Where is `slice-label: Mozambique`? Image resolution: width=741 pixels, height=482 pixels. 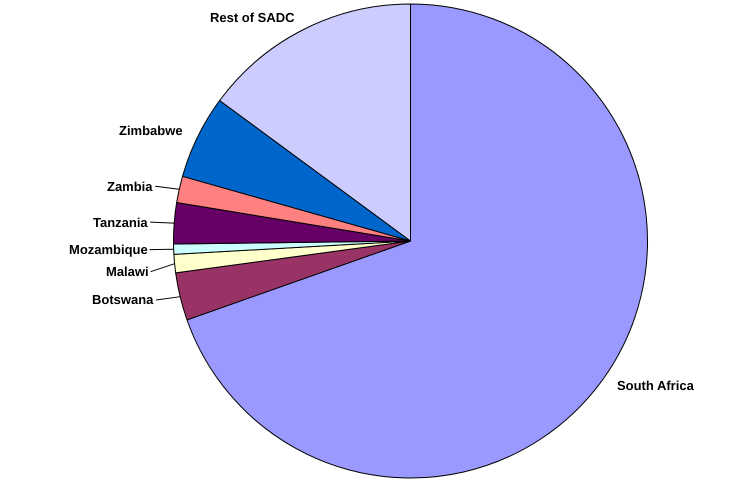 slice-label: Mozambique is located at coordinates (108, 249).